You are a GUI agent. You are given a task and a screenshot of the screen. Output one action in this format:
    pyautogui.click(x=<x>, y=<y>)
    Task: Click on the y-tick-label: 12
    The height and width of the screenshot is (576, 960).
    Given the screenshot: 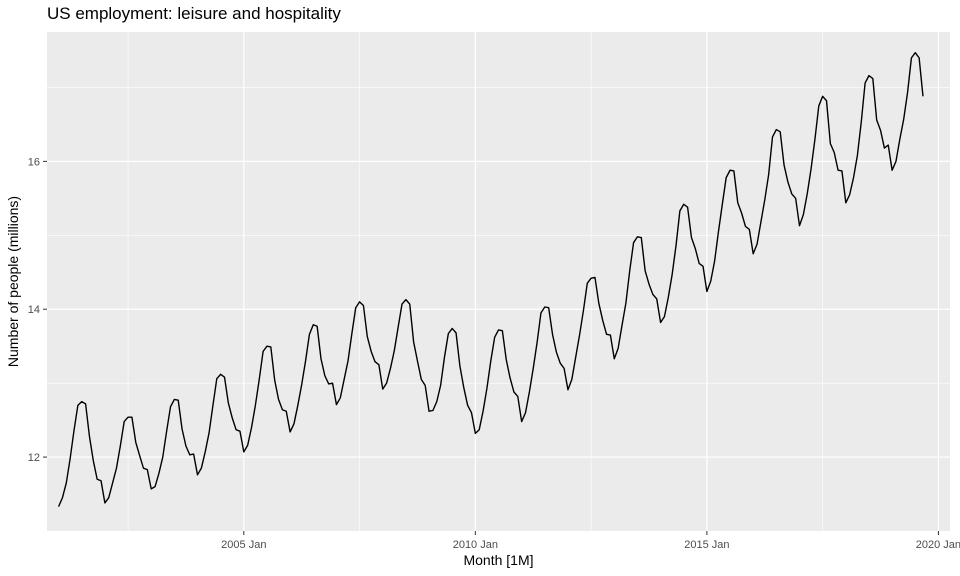 What is the action you would take?
    pyautogui.click(x=34, y=458)
    